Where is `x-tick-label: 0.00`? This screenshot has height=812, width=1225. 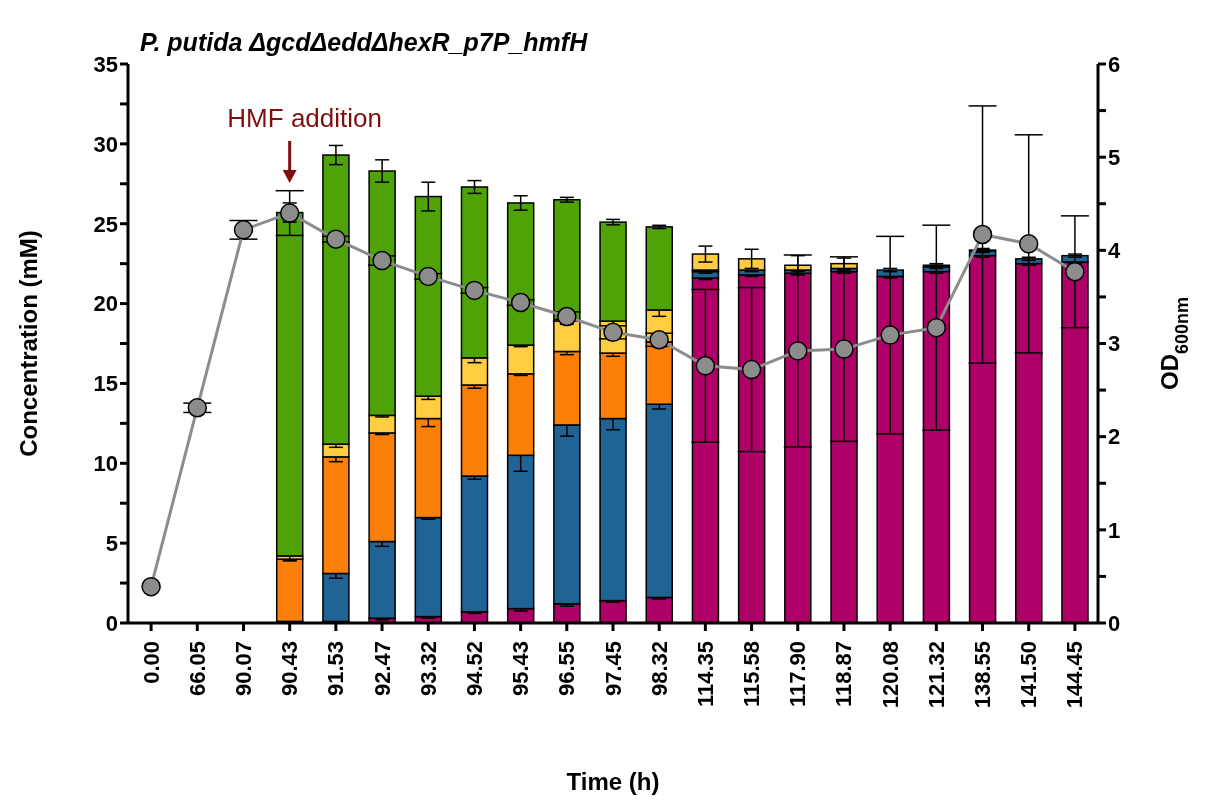
x-tick-label: 0.00 is located at coordinates (151, 662).